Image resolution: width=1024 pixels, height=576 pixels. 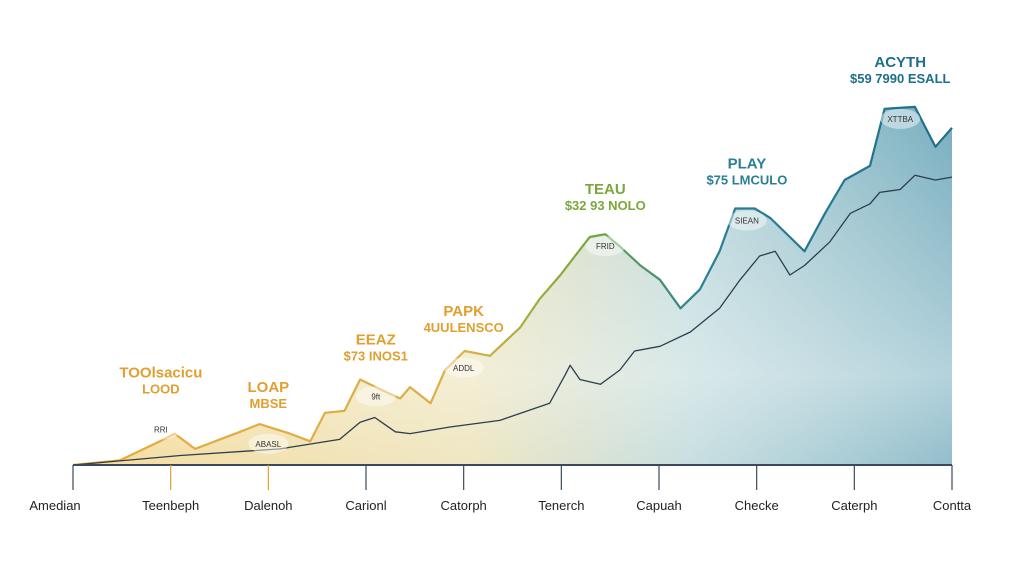 I want to click on annotation-title: PLAY, so click(x=747, y=164).